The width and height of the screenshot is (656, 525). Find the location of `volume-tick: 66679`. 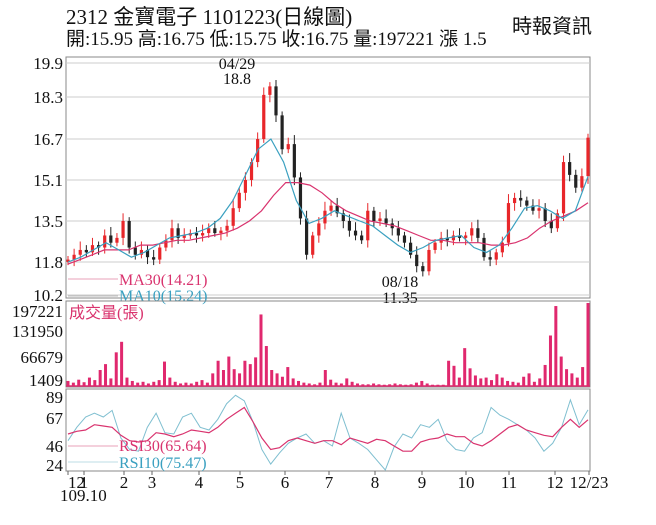

volume-tick: 66679 is located at coordinates (42, 357).